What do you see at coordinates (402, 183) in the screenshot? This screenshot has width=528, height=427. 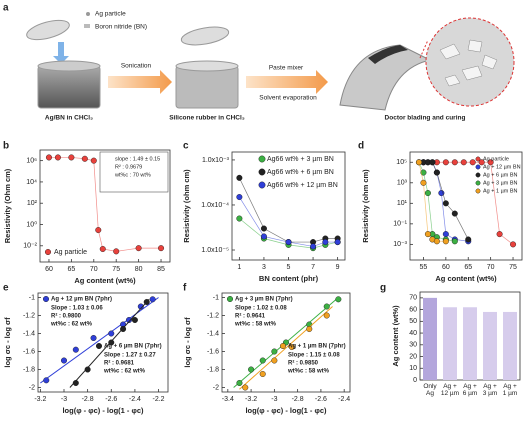 I see `y-tick-label: 10³` at bounding box center [402, 183].